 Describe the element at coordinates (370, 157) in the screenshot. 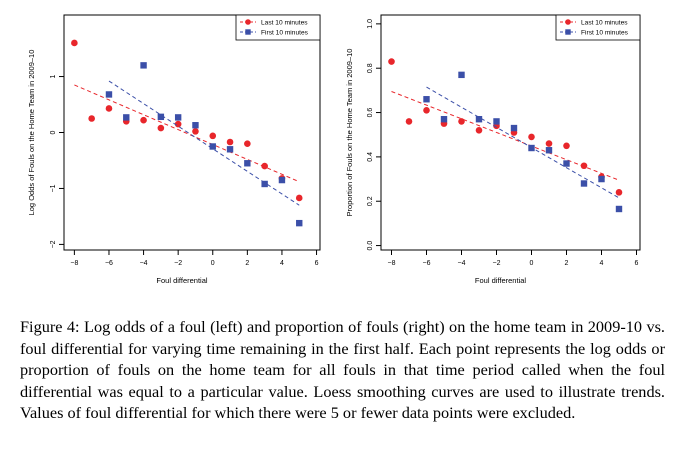

I see `y-tick-label: 0.4` at that location.